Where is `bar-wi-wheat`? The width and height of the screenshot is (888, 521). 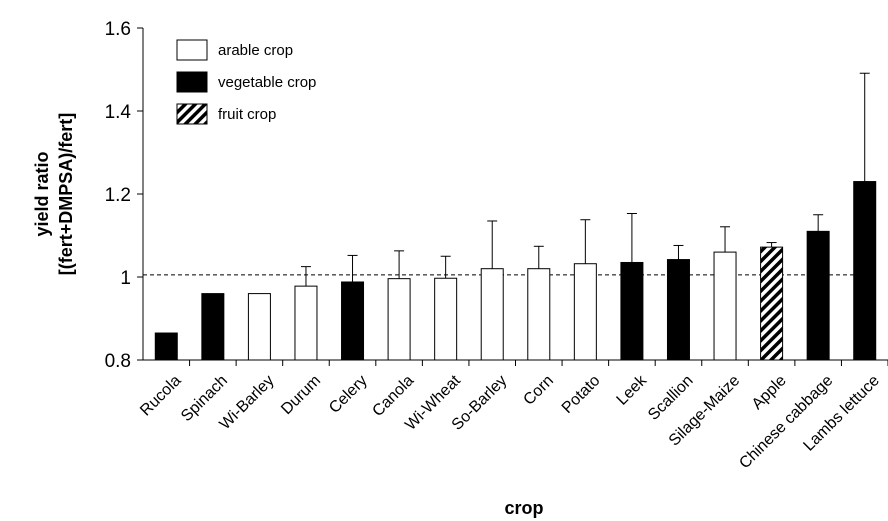 bar-wi-wheat is located at coordinates (446, 319).